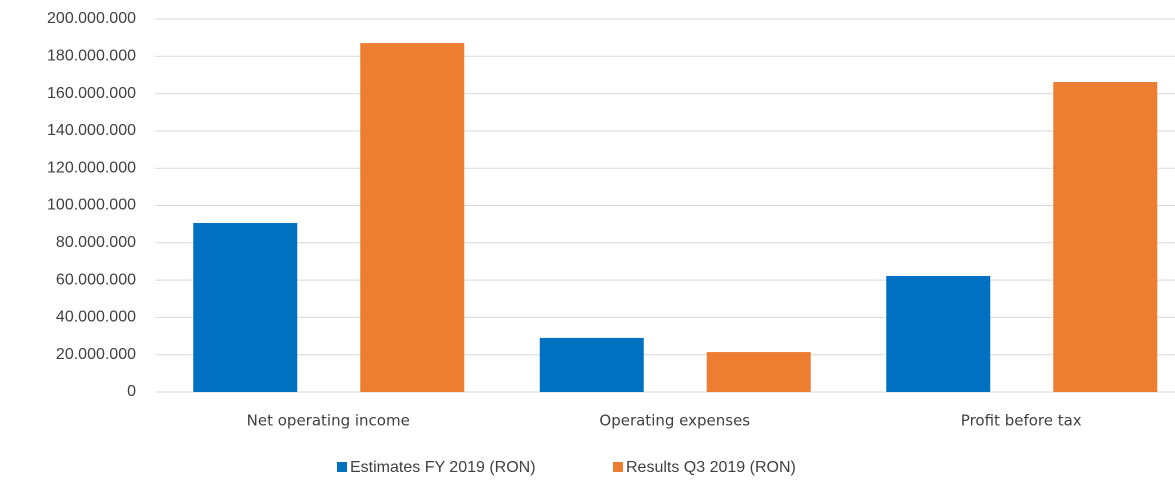  Describe the element at coordinates (674, 421) in the screenshot. I see `x-tick-label: Operating expenses` at that location.